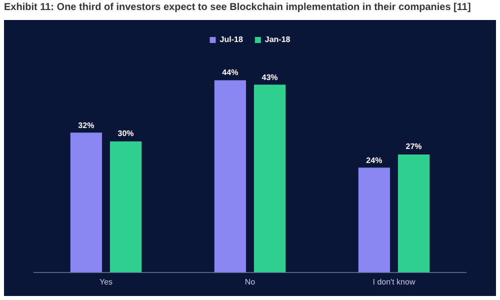 The image size is (500, 300). What do you see at coordinates (125, 134) in the screenshot?
I see `data-label: 30%` at bounding box center [125, 134].